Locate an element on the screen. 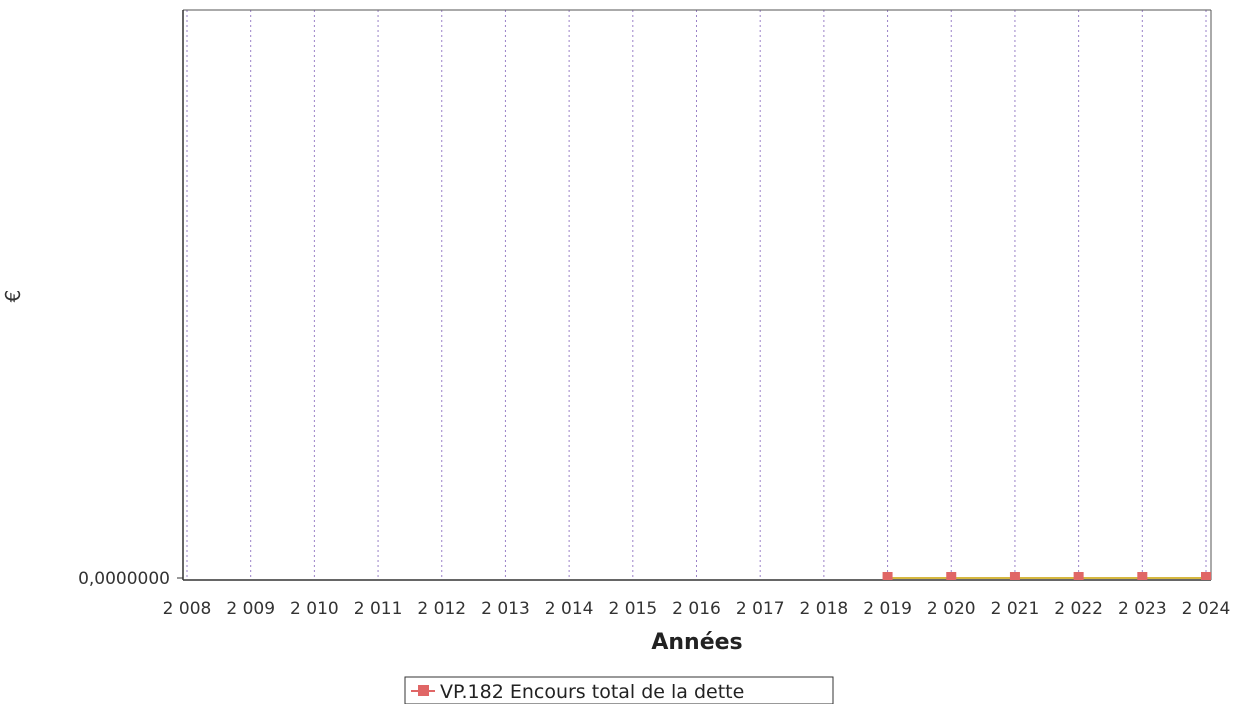  x-tick-label-9: 2 017 is located at coordinates (760, 609).